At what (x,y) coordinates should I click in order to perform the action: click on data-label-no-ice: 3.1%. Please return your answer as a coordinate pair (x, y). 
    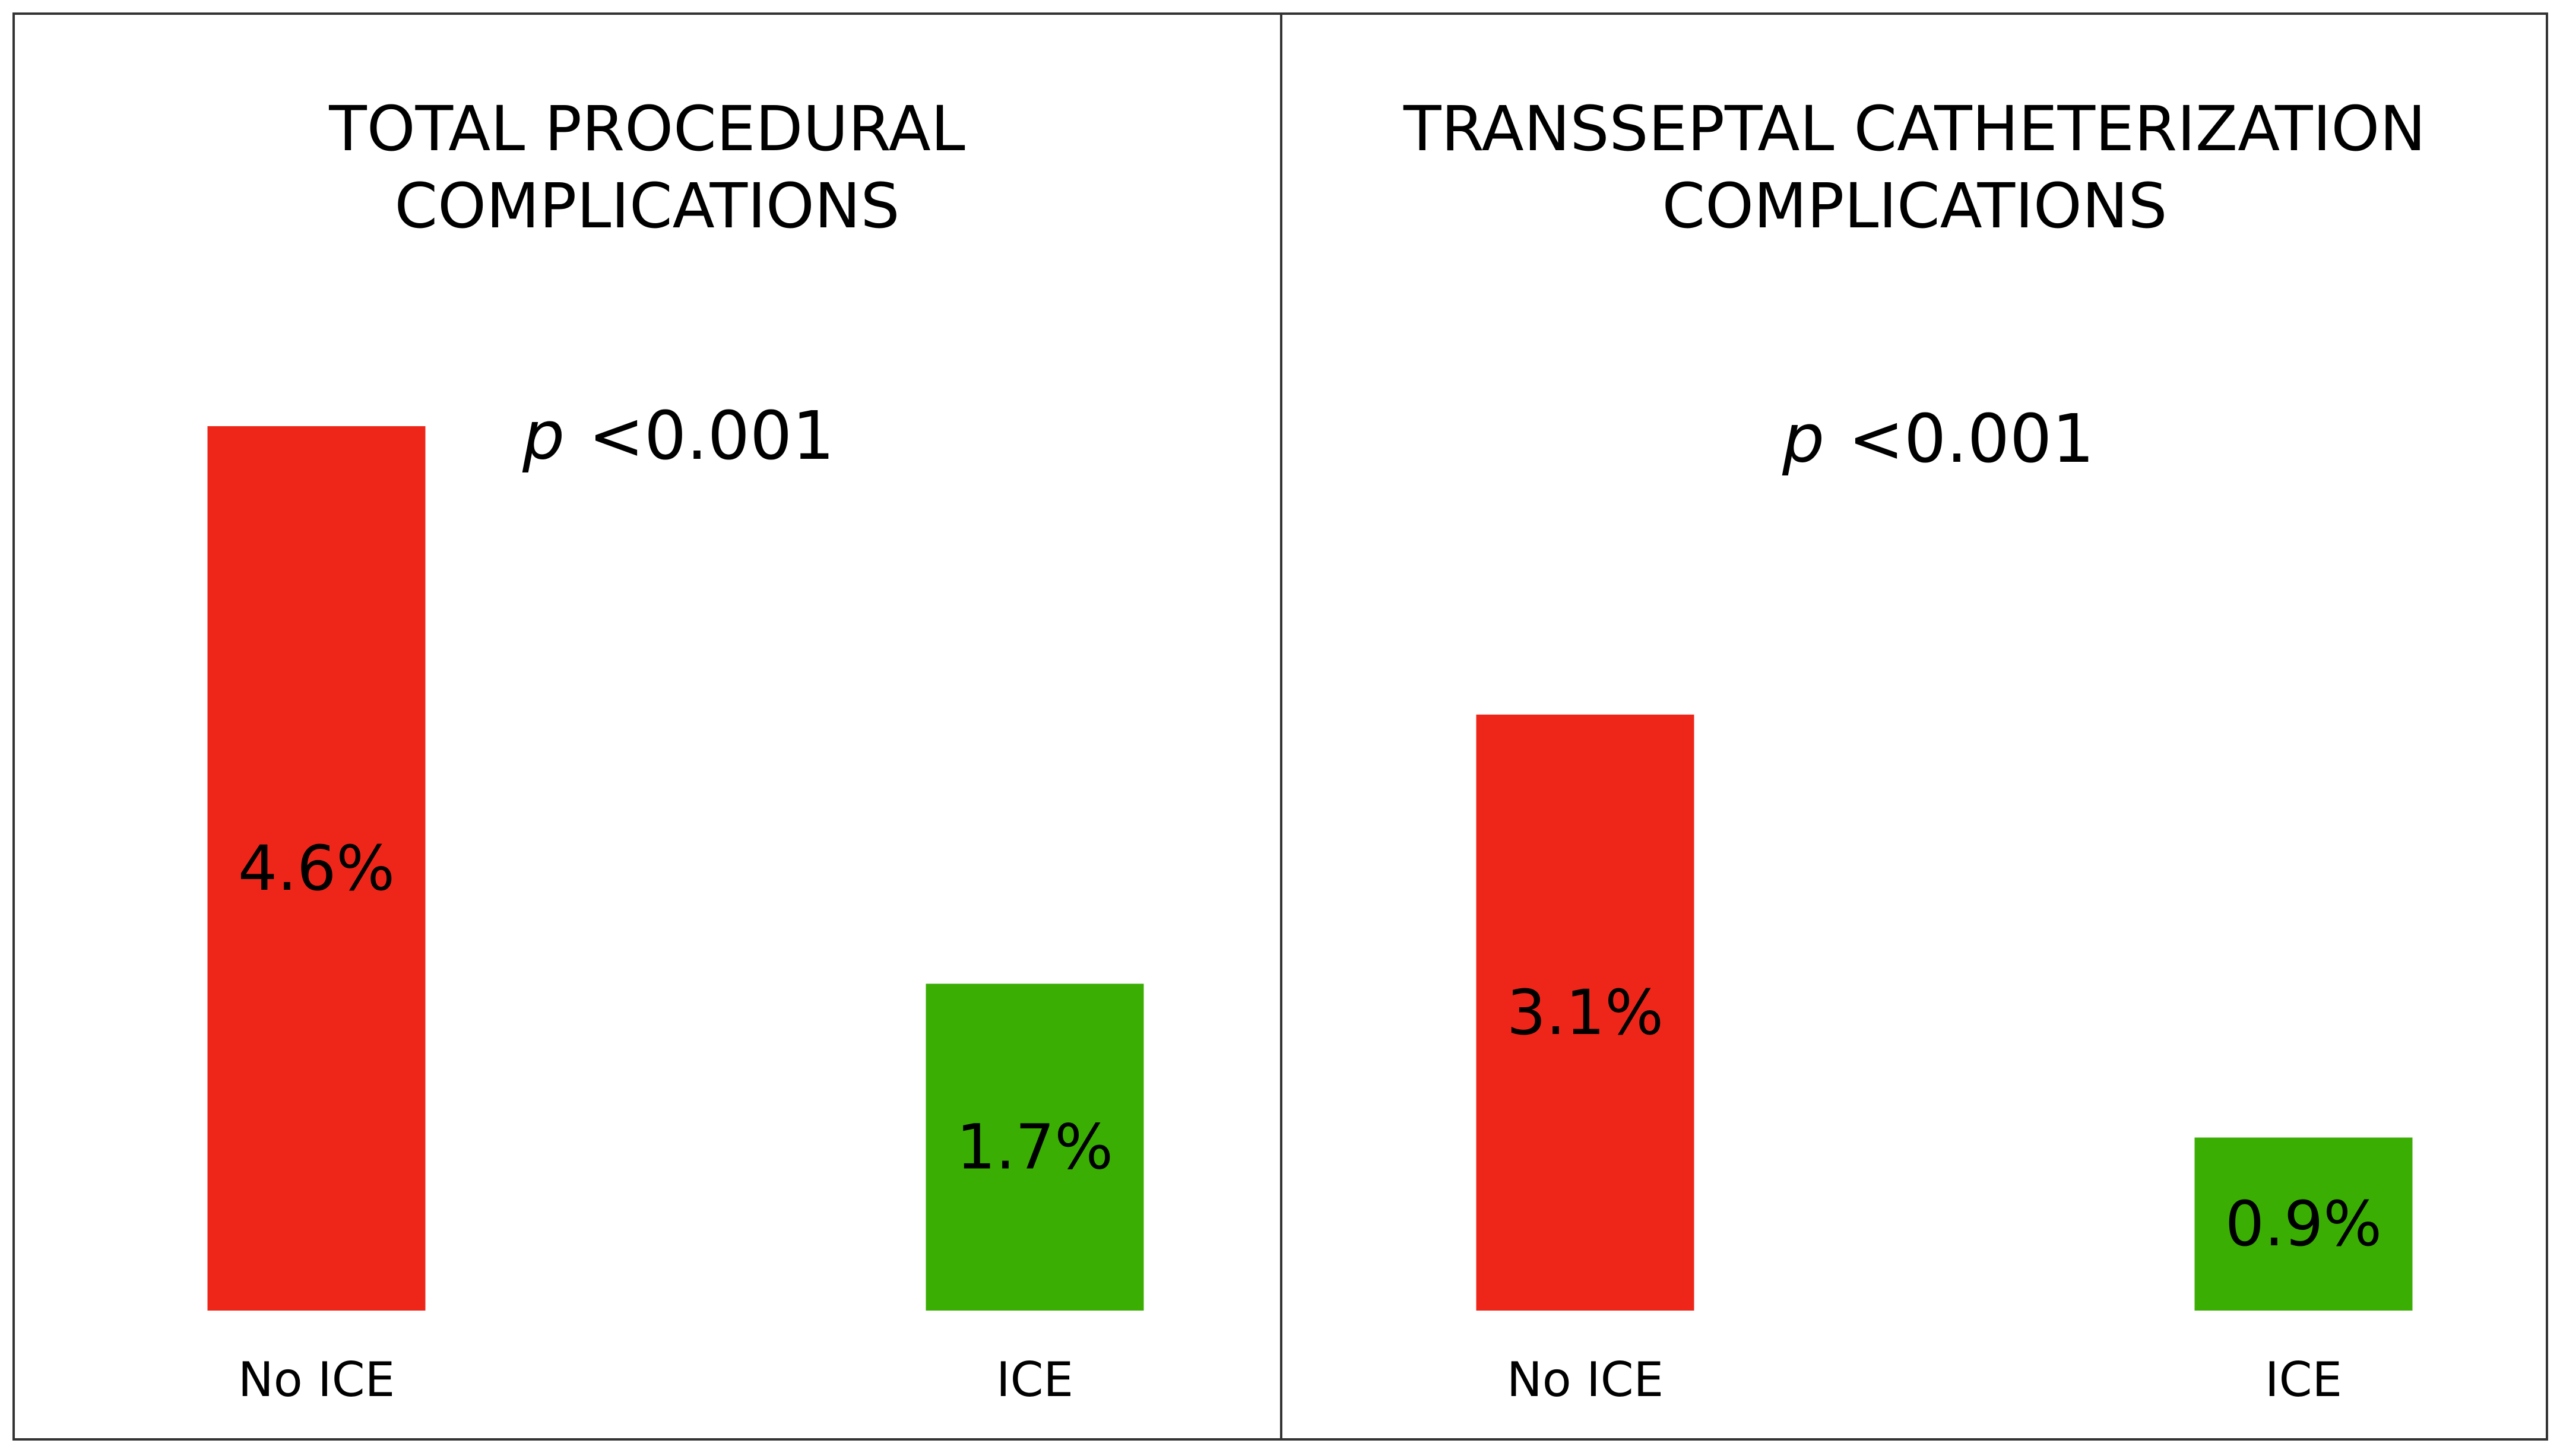
    Looking at the image, I should click on (1585, 1012).